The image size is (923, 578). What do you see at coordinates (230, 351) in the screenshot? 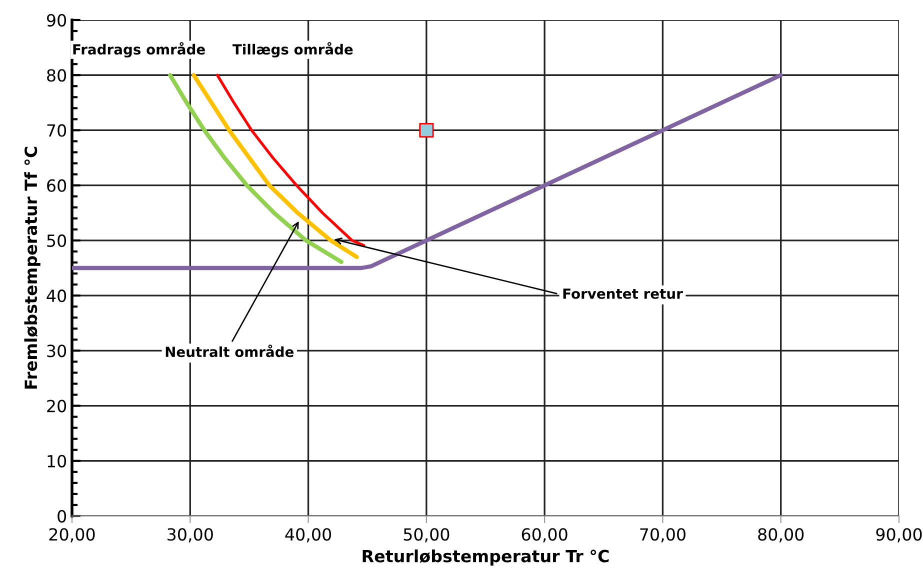
I see `annotation: Neutralt område` at bounding box center [230, 351].